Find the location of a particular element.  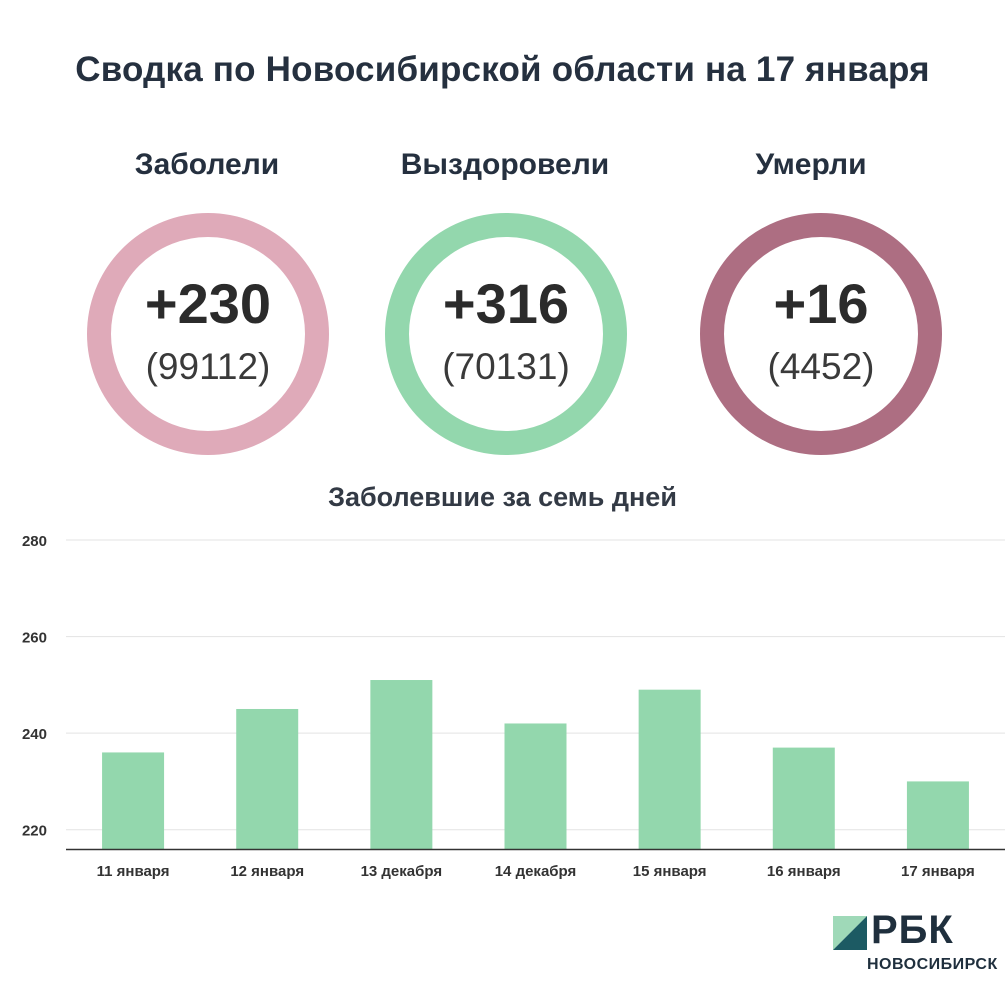

rbc-logo-icon is located at coordinates (850, 933).